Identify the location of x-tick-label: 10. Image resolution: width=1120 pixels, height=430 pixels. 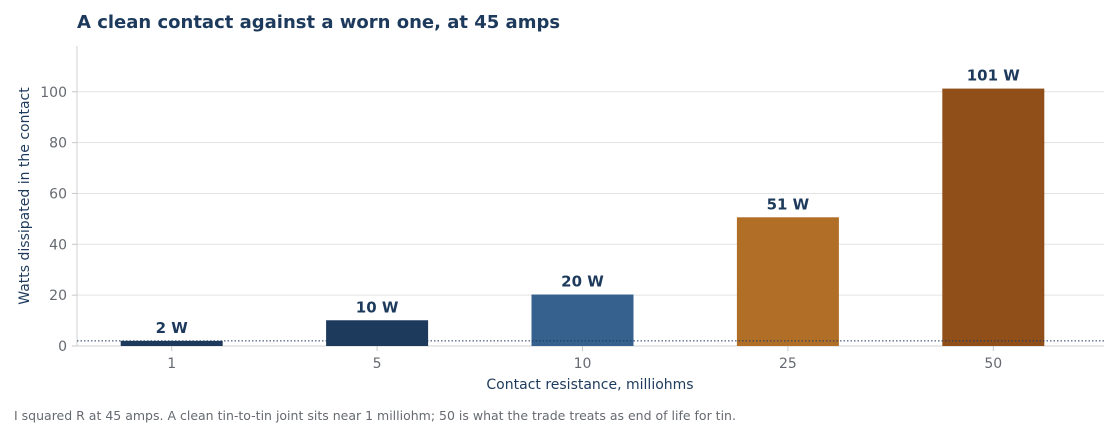
(583, 364).